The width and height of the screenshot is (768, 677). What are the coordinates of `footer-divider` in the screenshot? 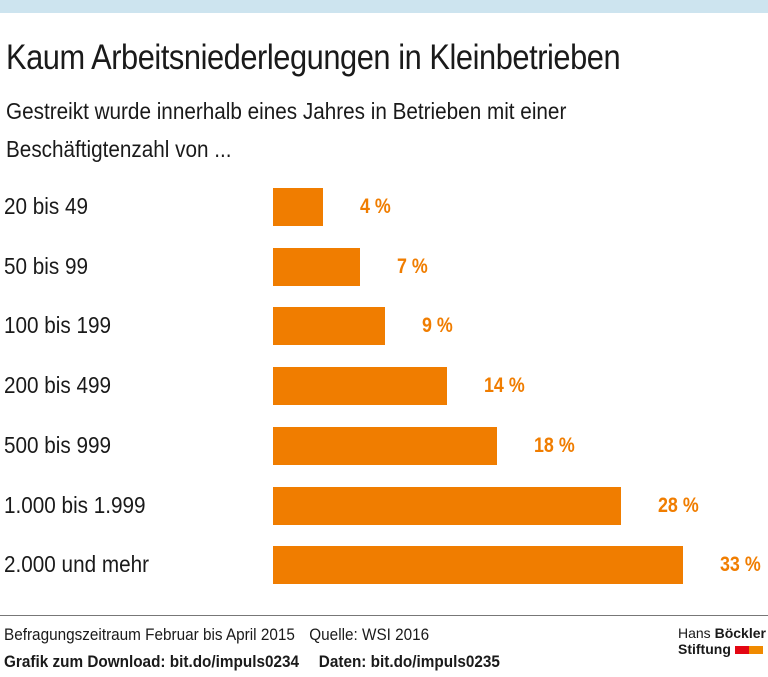 It's located at (384, 615).